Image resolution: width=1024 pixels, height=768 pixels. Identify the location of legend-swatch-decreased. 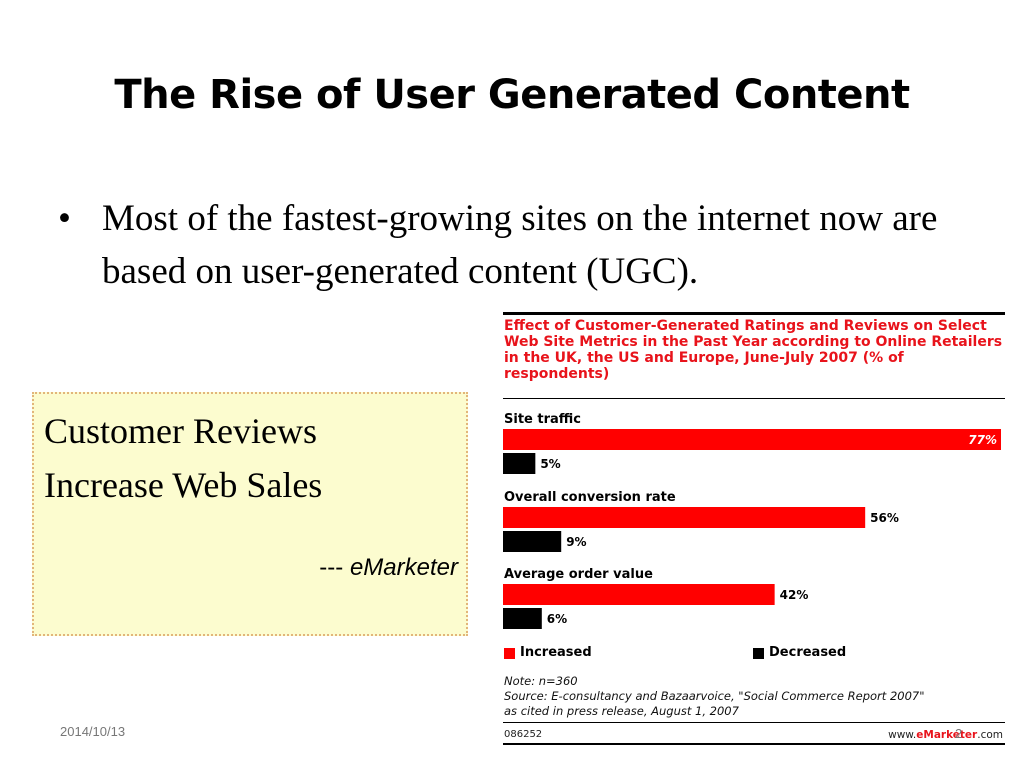
(758, 653).